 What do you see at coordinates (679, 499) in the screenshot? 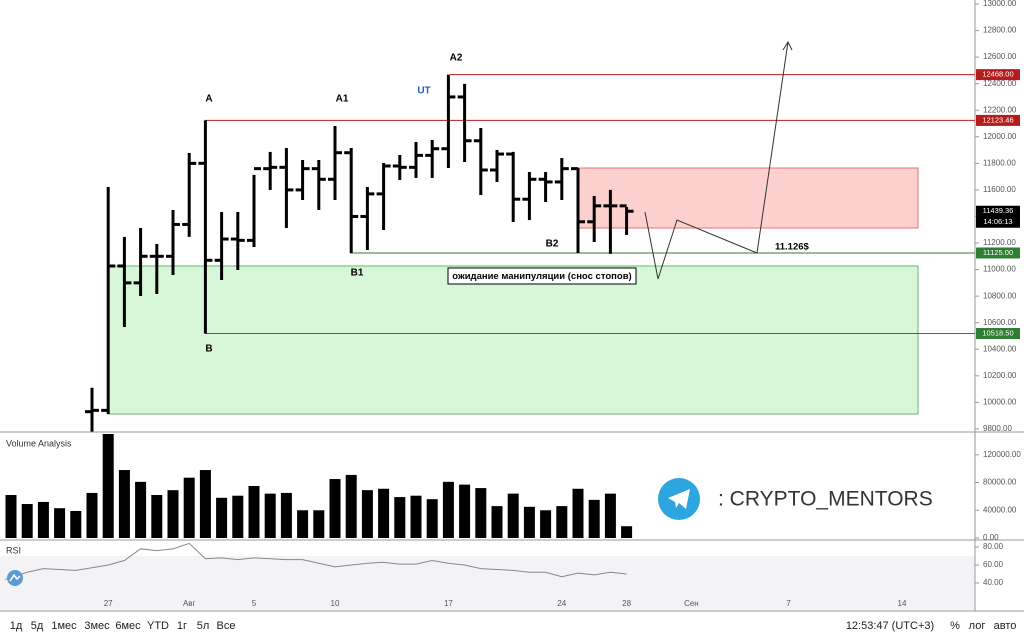
I see `telegram-plane` at bounding box center [679, 499].